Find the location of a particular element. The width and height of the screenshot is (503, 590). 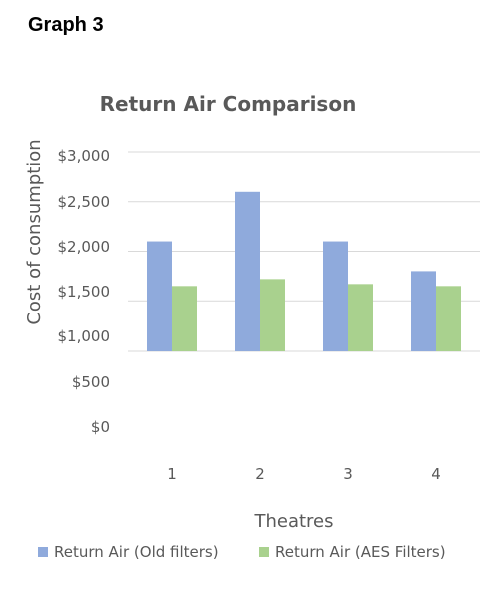

y-tick-label: $2,000 is located at coordinates (84, 247).